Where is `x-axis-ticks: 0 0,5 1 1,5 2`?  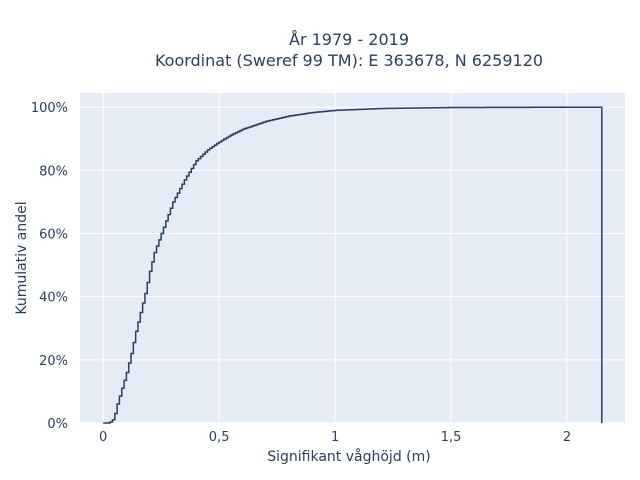
x-axis-ticks: 0 0,5 1 1,5 2 is located at coordinates (335, 437).